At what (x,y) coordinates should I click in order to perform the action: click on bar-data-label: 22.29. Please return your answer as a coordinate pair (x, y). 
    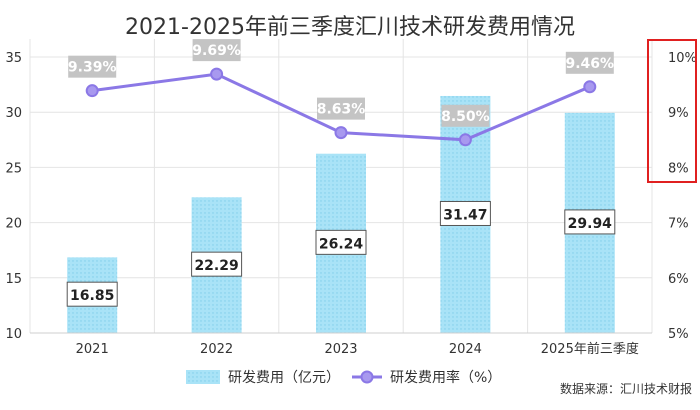
    Looking at the image, I should click on (216, 266).